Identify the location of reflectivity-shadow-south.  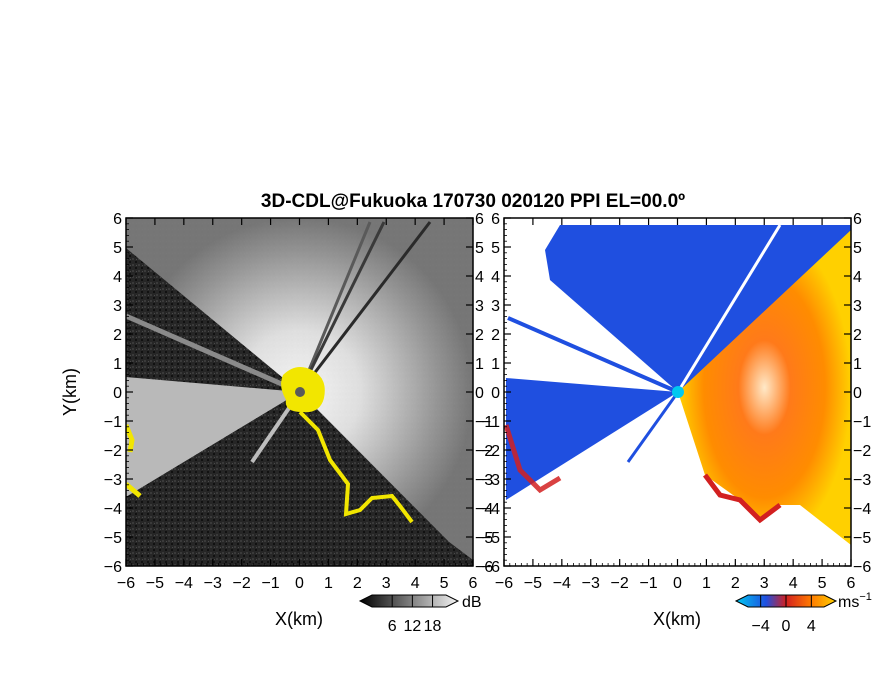
(299, 479).